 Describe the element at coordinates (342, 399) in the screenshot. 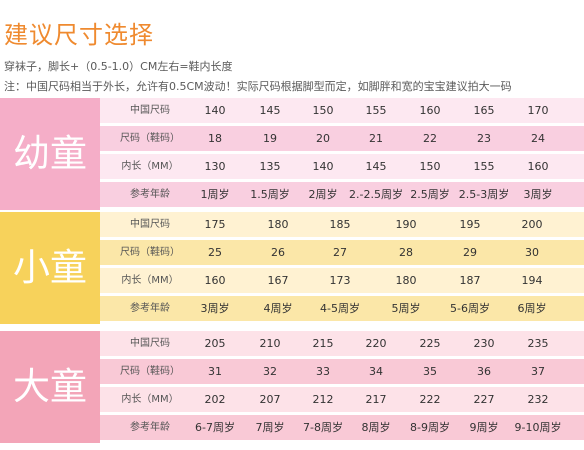

I see `table-row: 内长（MM） 202 207 212 217 222 227 232` at that location.